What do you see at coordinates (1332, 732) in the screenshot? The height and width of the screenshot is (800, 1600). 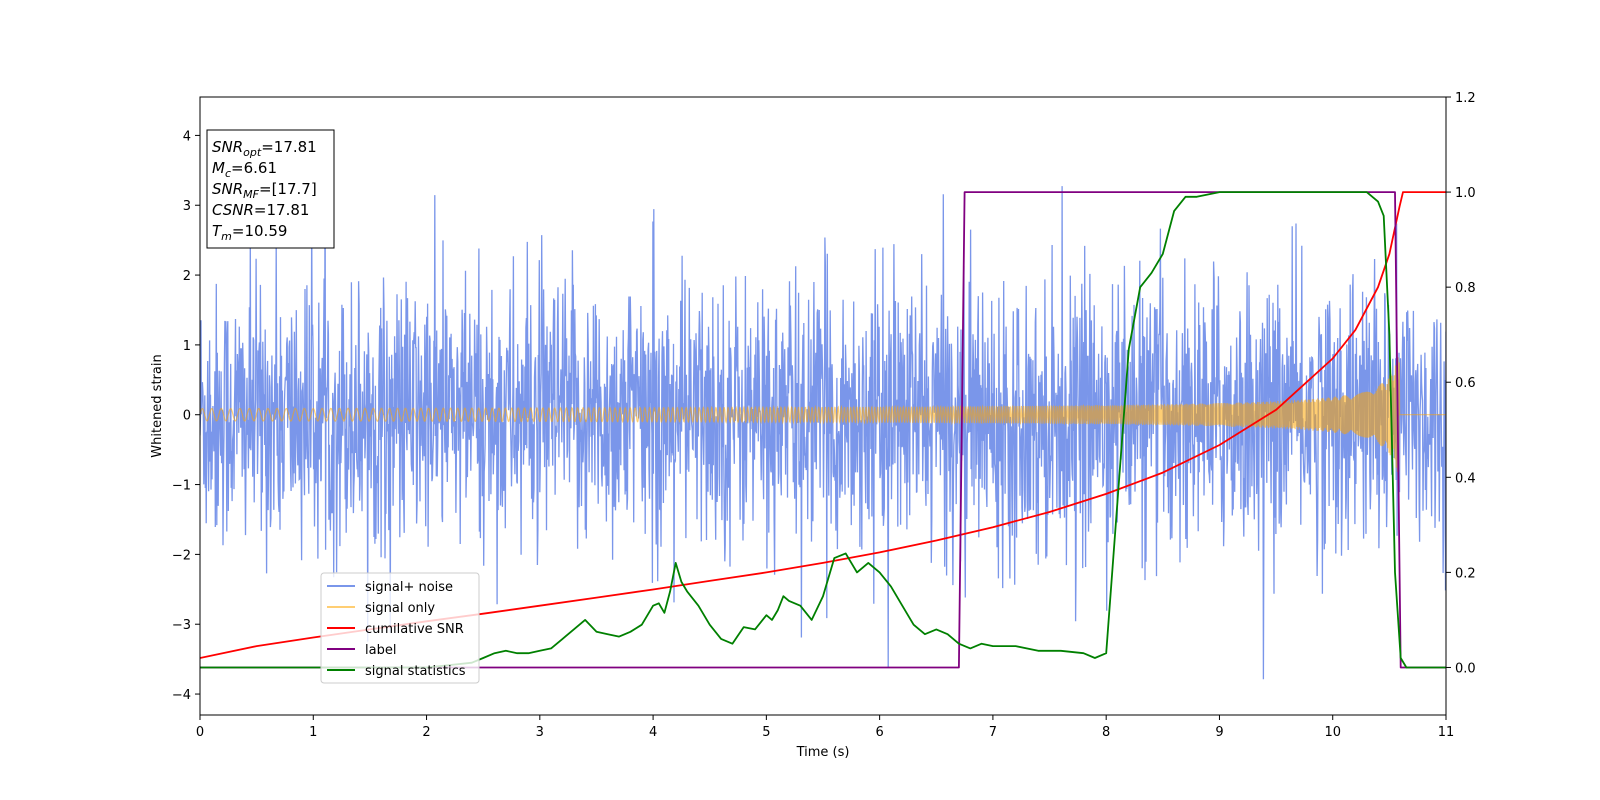 I see `x-tick-label: 10` at bounding box center [1332, 732].